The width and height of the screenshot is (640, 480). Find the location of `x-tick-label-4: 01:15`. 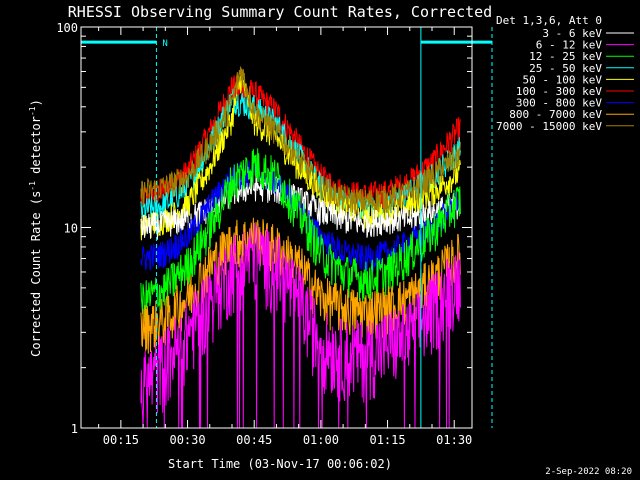

x-tick-label-4: 01:15 is located at coordinates (387, 440).